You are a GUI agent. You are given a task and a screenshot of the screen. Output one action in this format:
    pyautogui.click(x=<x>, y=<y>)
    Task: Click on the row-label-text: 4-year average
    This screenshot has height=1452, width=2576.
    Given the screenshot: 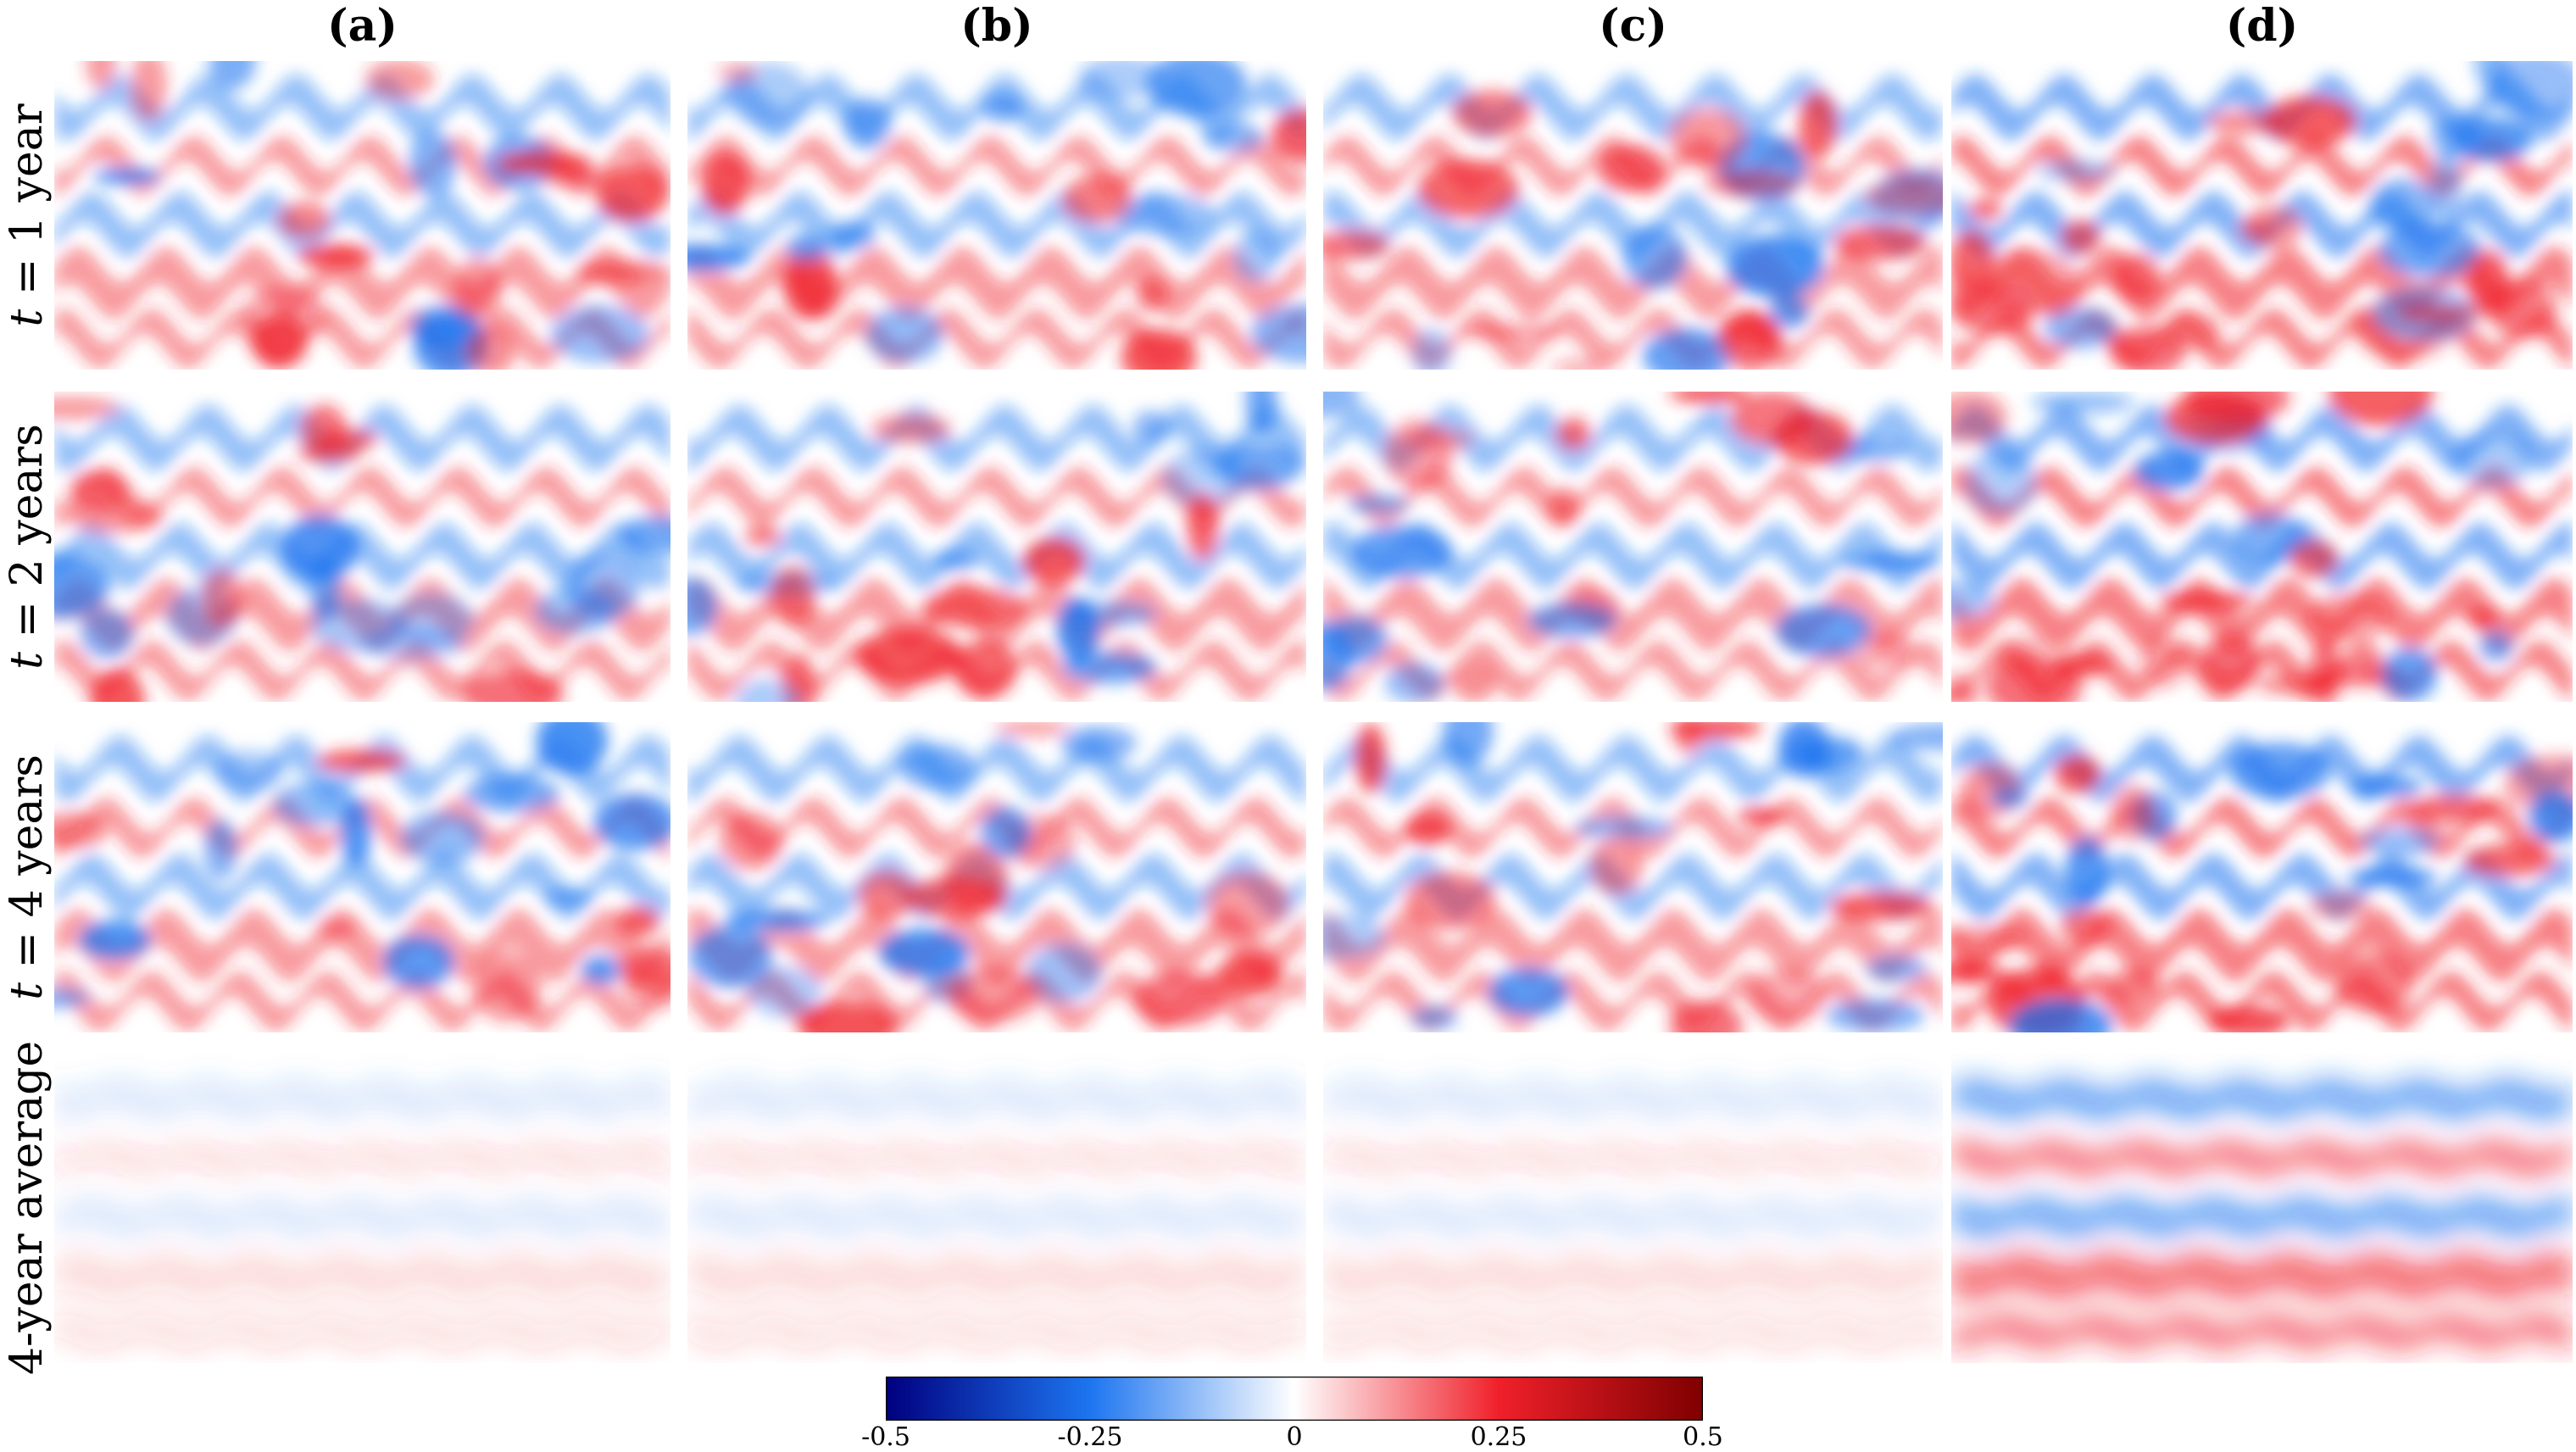 What is the action you would take?
    pyautogui.click(x=27, y=1208)
    